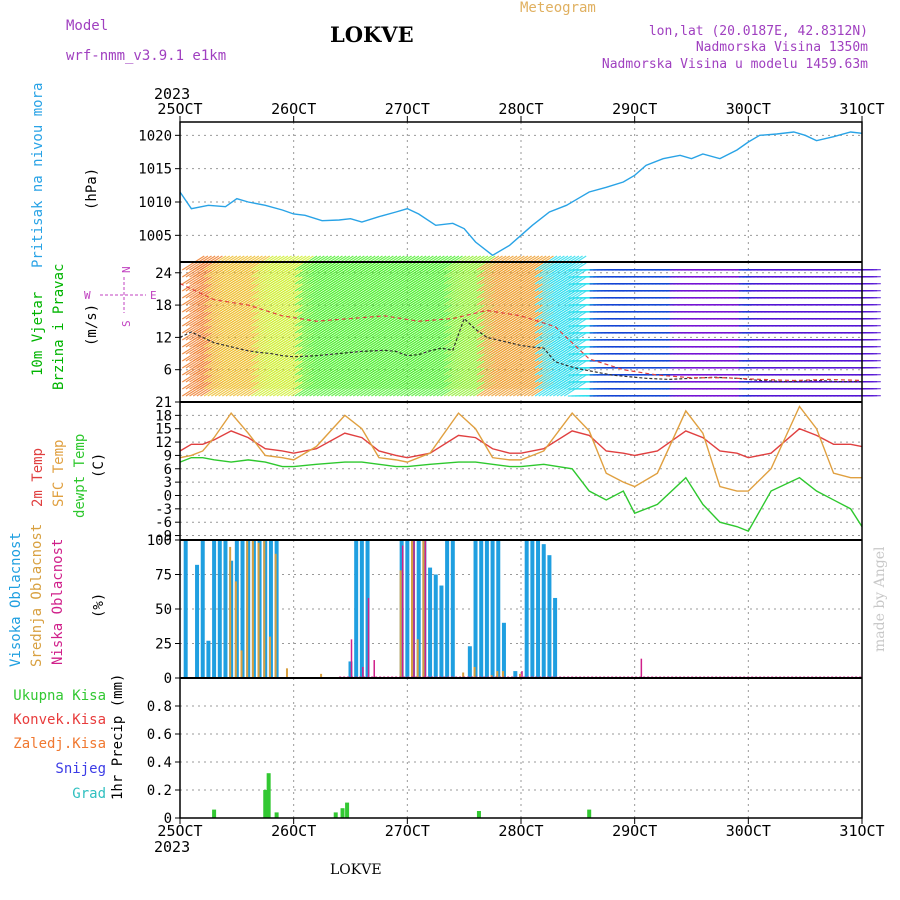 The height and width of the screenshot is (900, 900). What do you see at coordinates (37, 595) in the screenshot?
I see `cloud-mid-label: Srednja Oblacnost` at bounding box center [37, 595].